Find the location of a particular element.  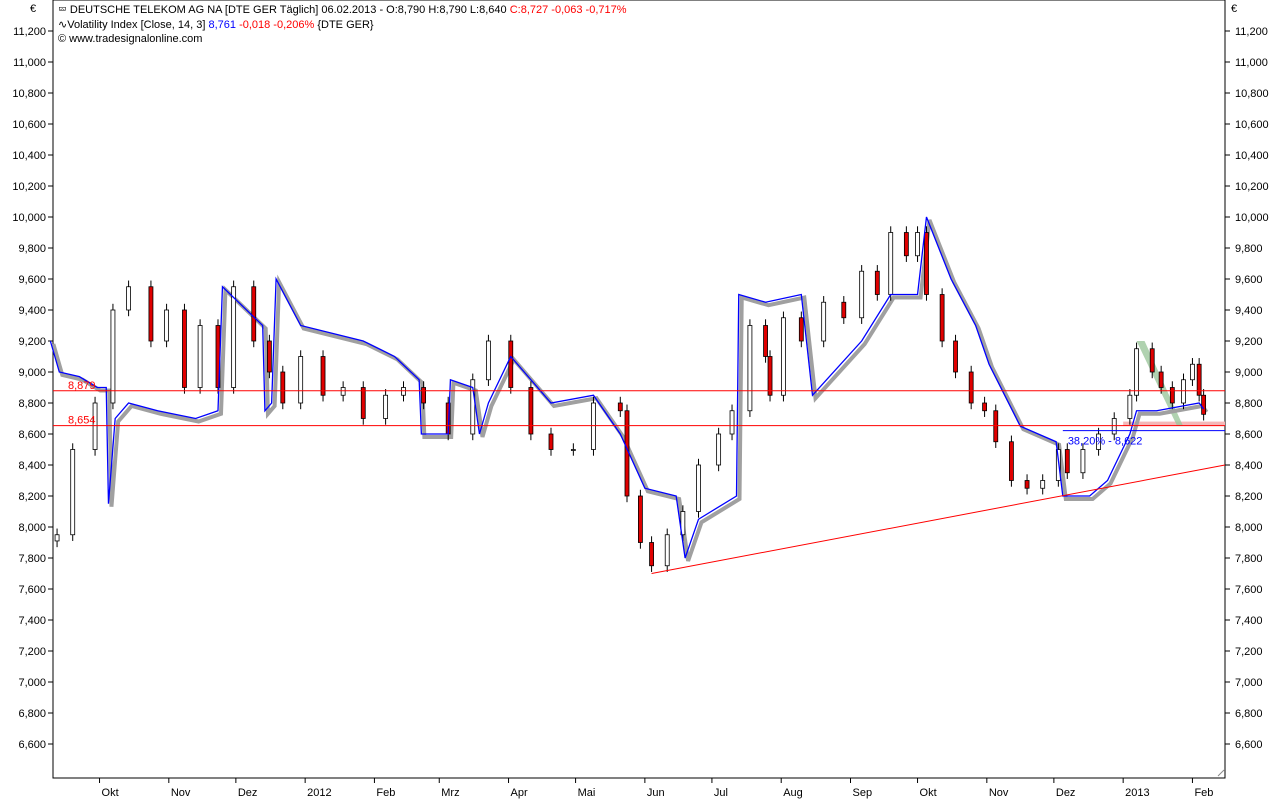

indicator-symbol: {DTE GER} is located at coordinates (345, 25).